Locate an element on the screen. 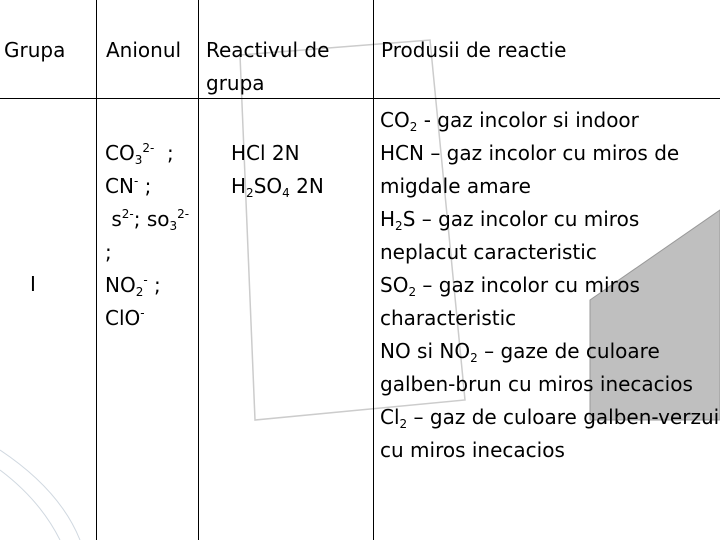 This screenshot has height=540, width=720. header-anionul: Anionul is located at coordinates (144, 50).